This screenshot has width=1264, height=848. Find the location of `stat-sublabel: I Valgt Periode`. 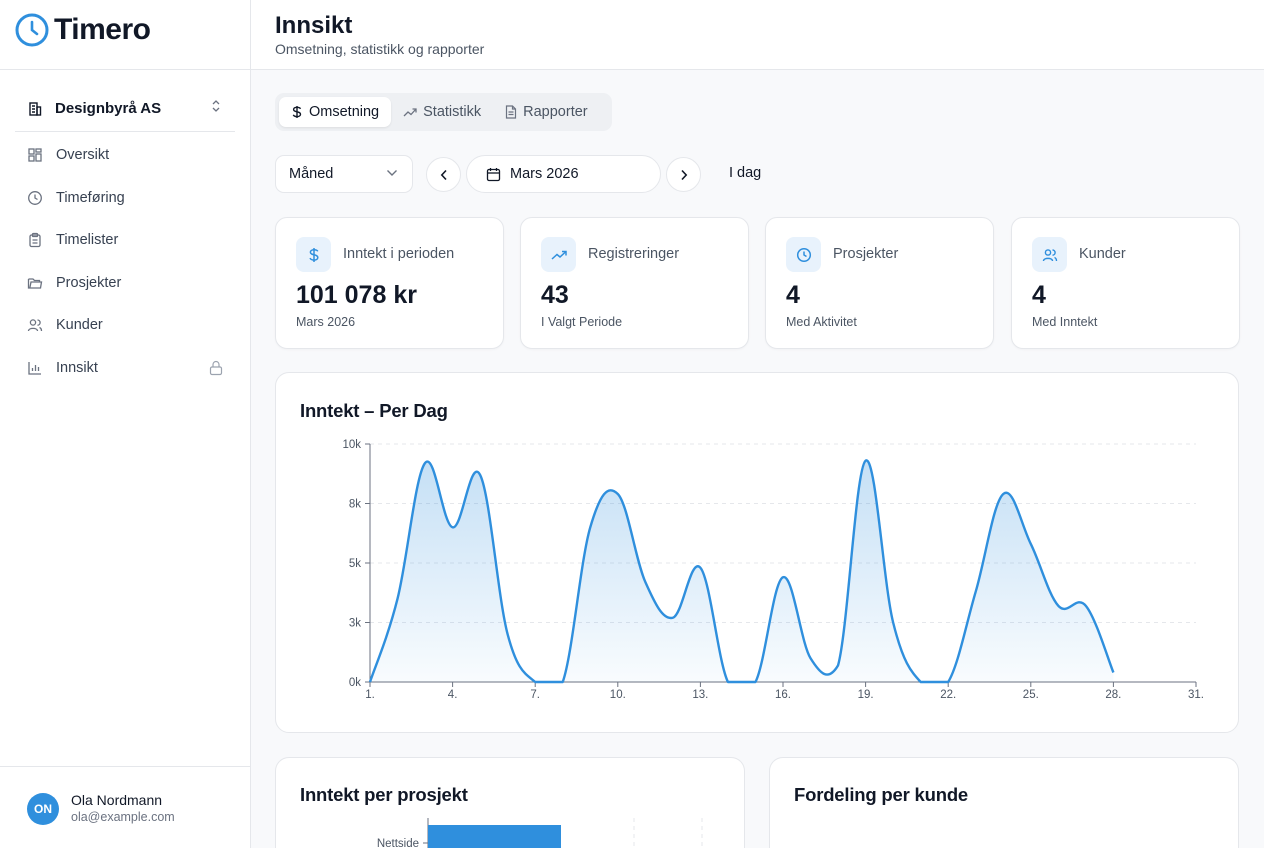

stat-sublabel: I Valgt Periode is located at coordinates (582, 322).